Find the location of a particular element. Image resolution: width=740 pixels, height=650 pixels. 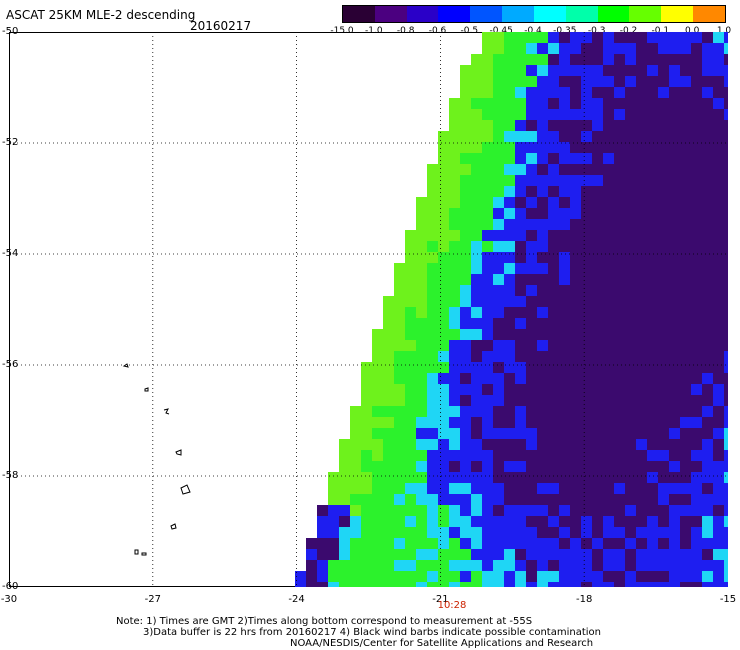

lat-label: -50 is located at coordinates (10, 31).